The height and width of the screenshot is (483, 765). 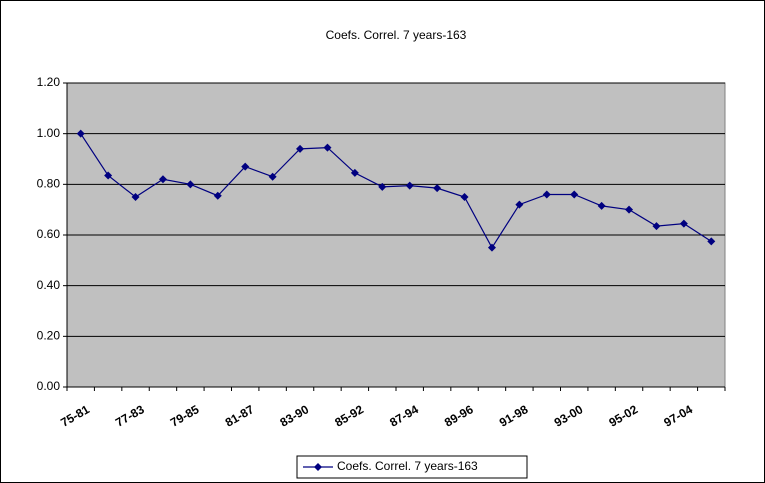 I want to click on y-tick-label: 0.20, so click(x=49, y=336).